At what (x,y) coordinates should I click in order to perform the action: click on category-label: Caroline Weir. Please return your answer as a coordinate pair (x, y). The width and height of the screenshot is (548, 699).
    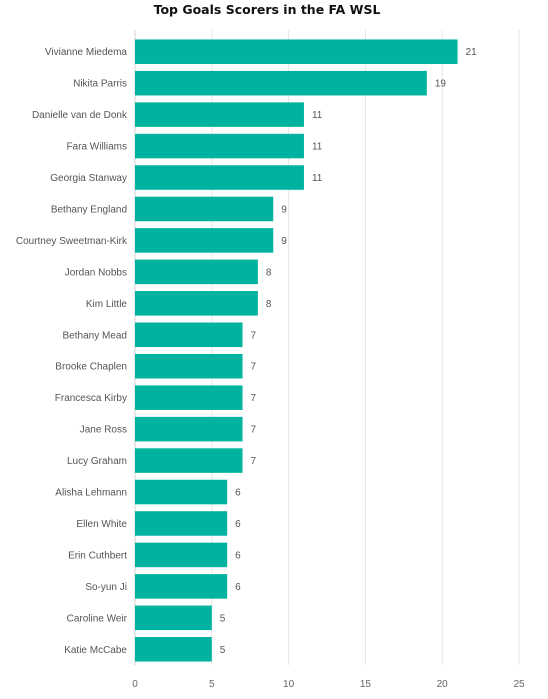
    Looking at the image, I should click on (97, 618).